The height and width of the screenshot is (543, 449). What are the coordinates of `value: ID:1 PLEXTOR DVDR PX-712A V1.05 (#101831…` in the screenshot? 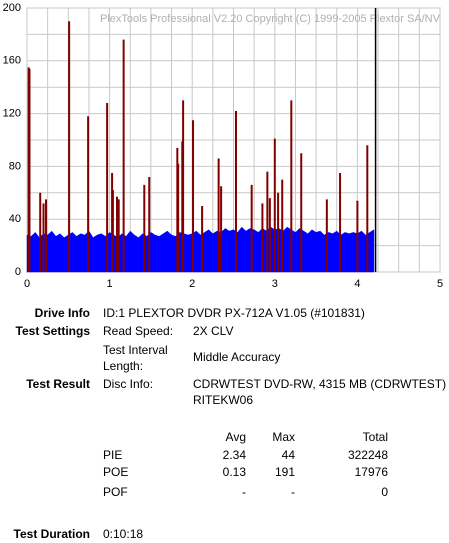 It's located at (234, 313).